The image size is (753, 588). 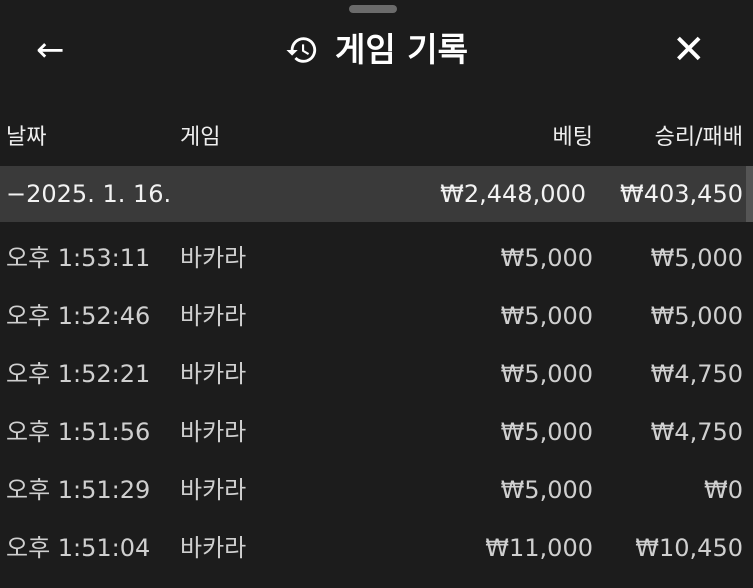 What do you see at coordinates (376, 138) in the screenshot?
I see `table-header: 날짜 게임 베팅 승리/패배` at bounding box center [376, 138].